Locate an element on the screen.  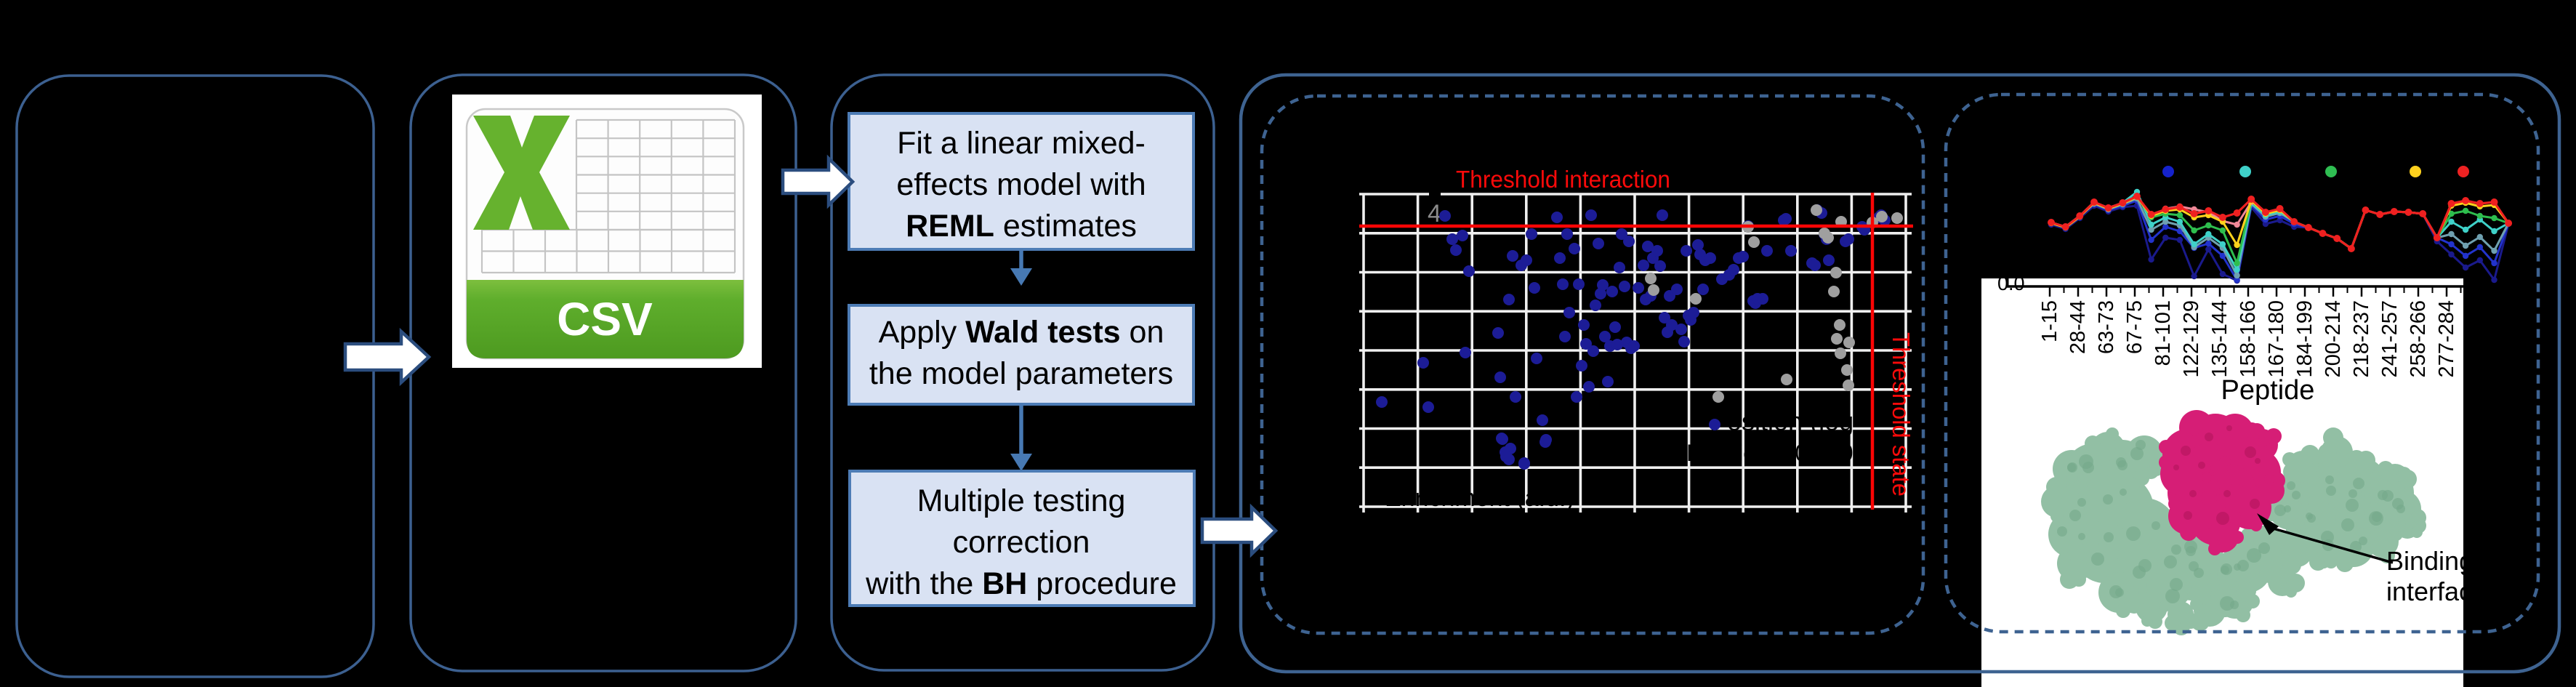
svg-text: 158-166 is located at coordinates (2248, 338).